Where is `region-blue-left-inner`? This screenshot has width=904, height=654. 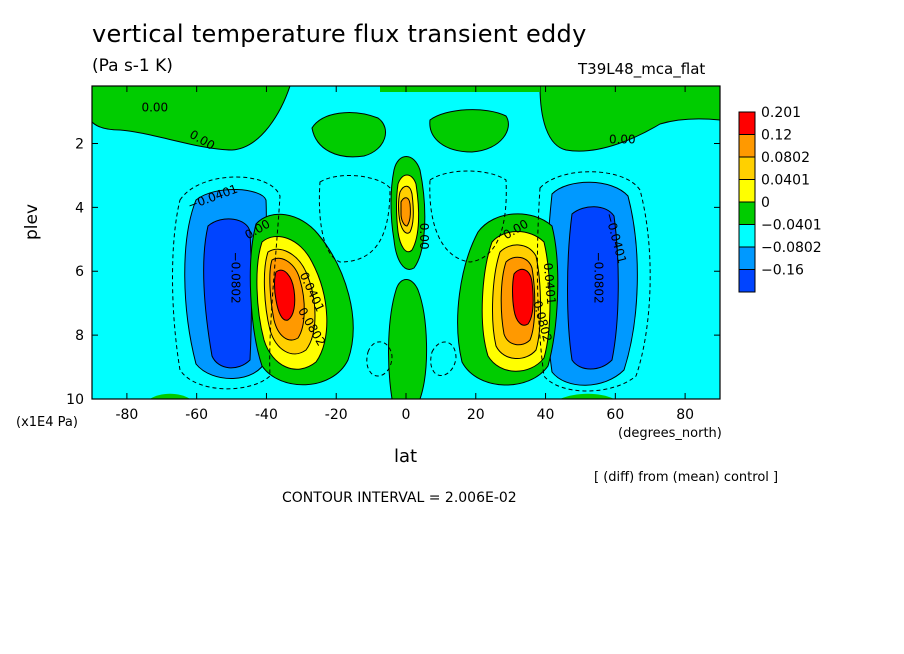 region-blue-left-inner is located at coordinates (227, 293).